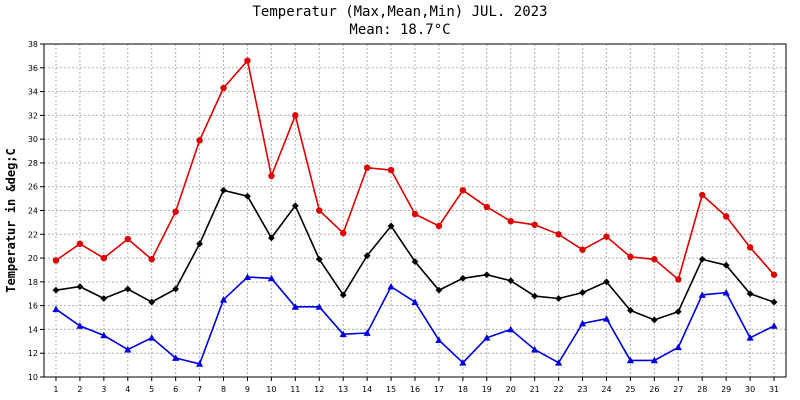  What do you see at coordinates (33, 211) in the screenshot?
I see `y-tick-label: 24` at bounding box center [33, 211].